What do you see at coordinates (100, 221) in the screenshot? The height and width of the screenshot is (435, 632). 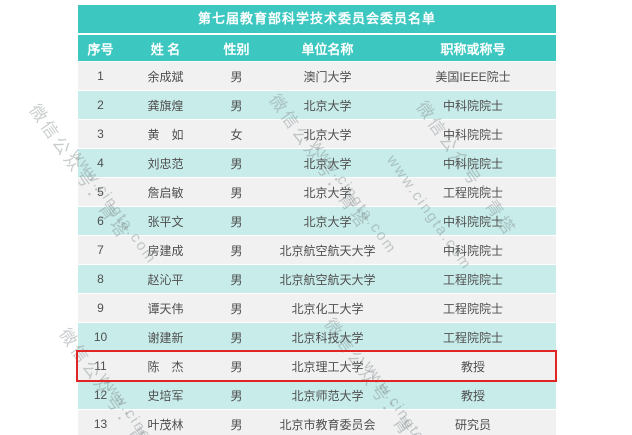 I see `cell-no: 6` at bounding box center [100, 221].